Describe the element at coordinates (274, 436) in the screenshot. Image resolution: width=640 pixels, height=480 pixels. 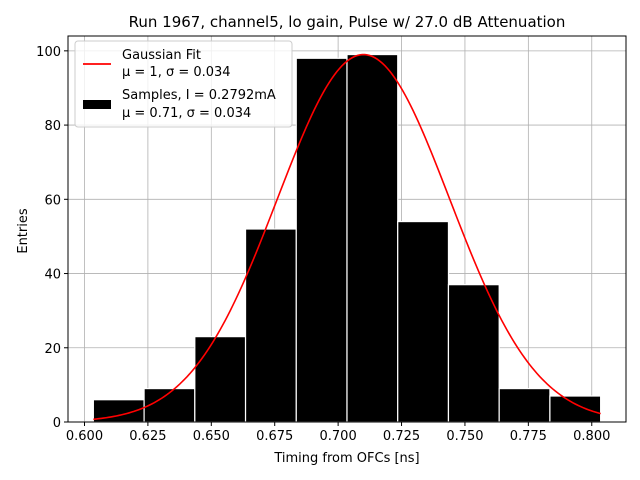
I see `x-tick-label: 0.675` at that location.